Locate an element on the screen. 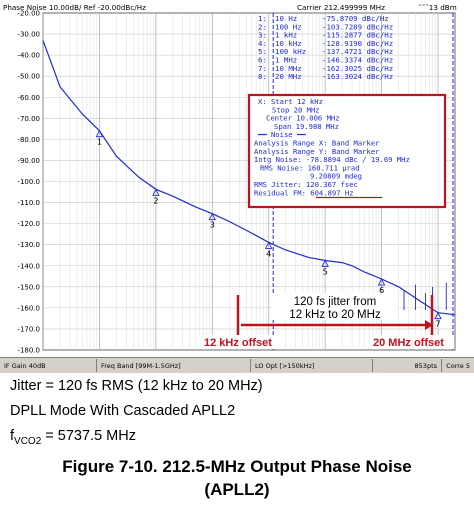  marker-label: 2 is located at coordinates (155, 200).